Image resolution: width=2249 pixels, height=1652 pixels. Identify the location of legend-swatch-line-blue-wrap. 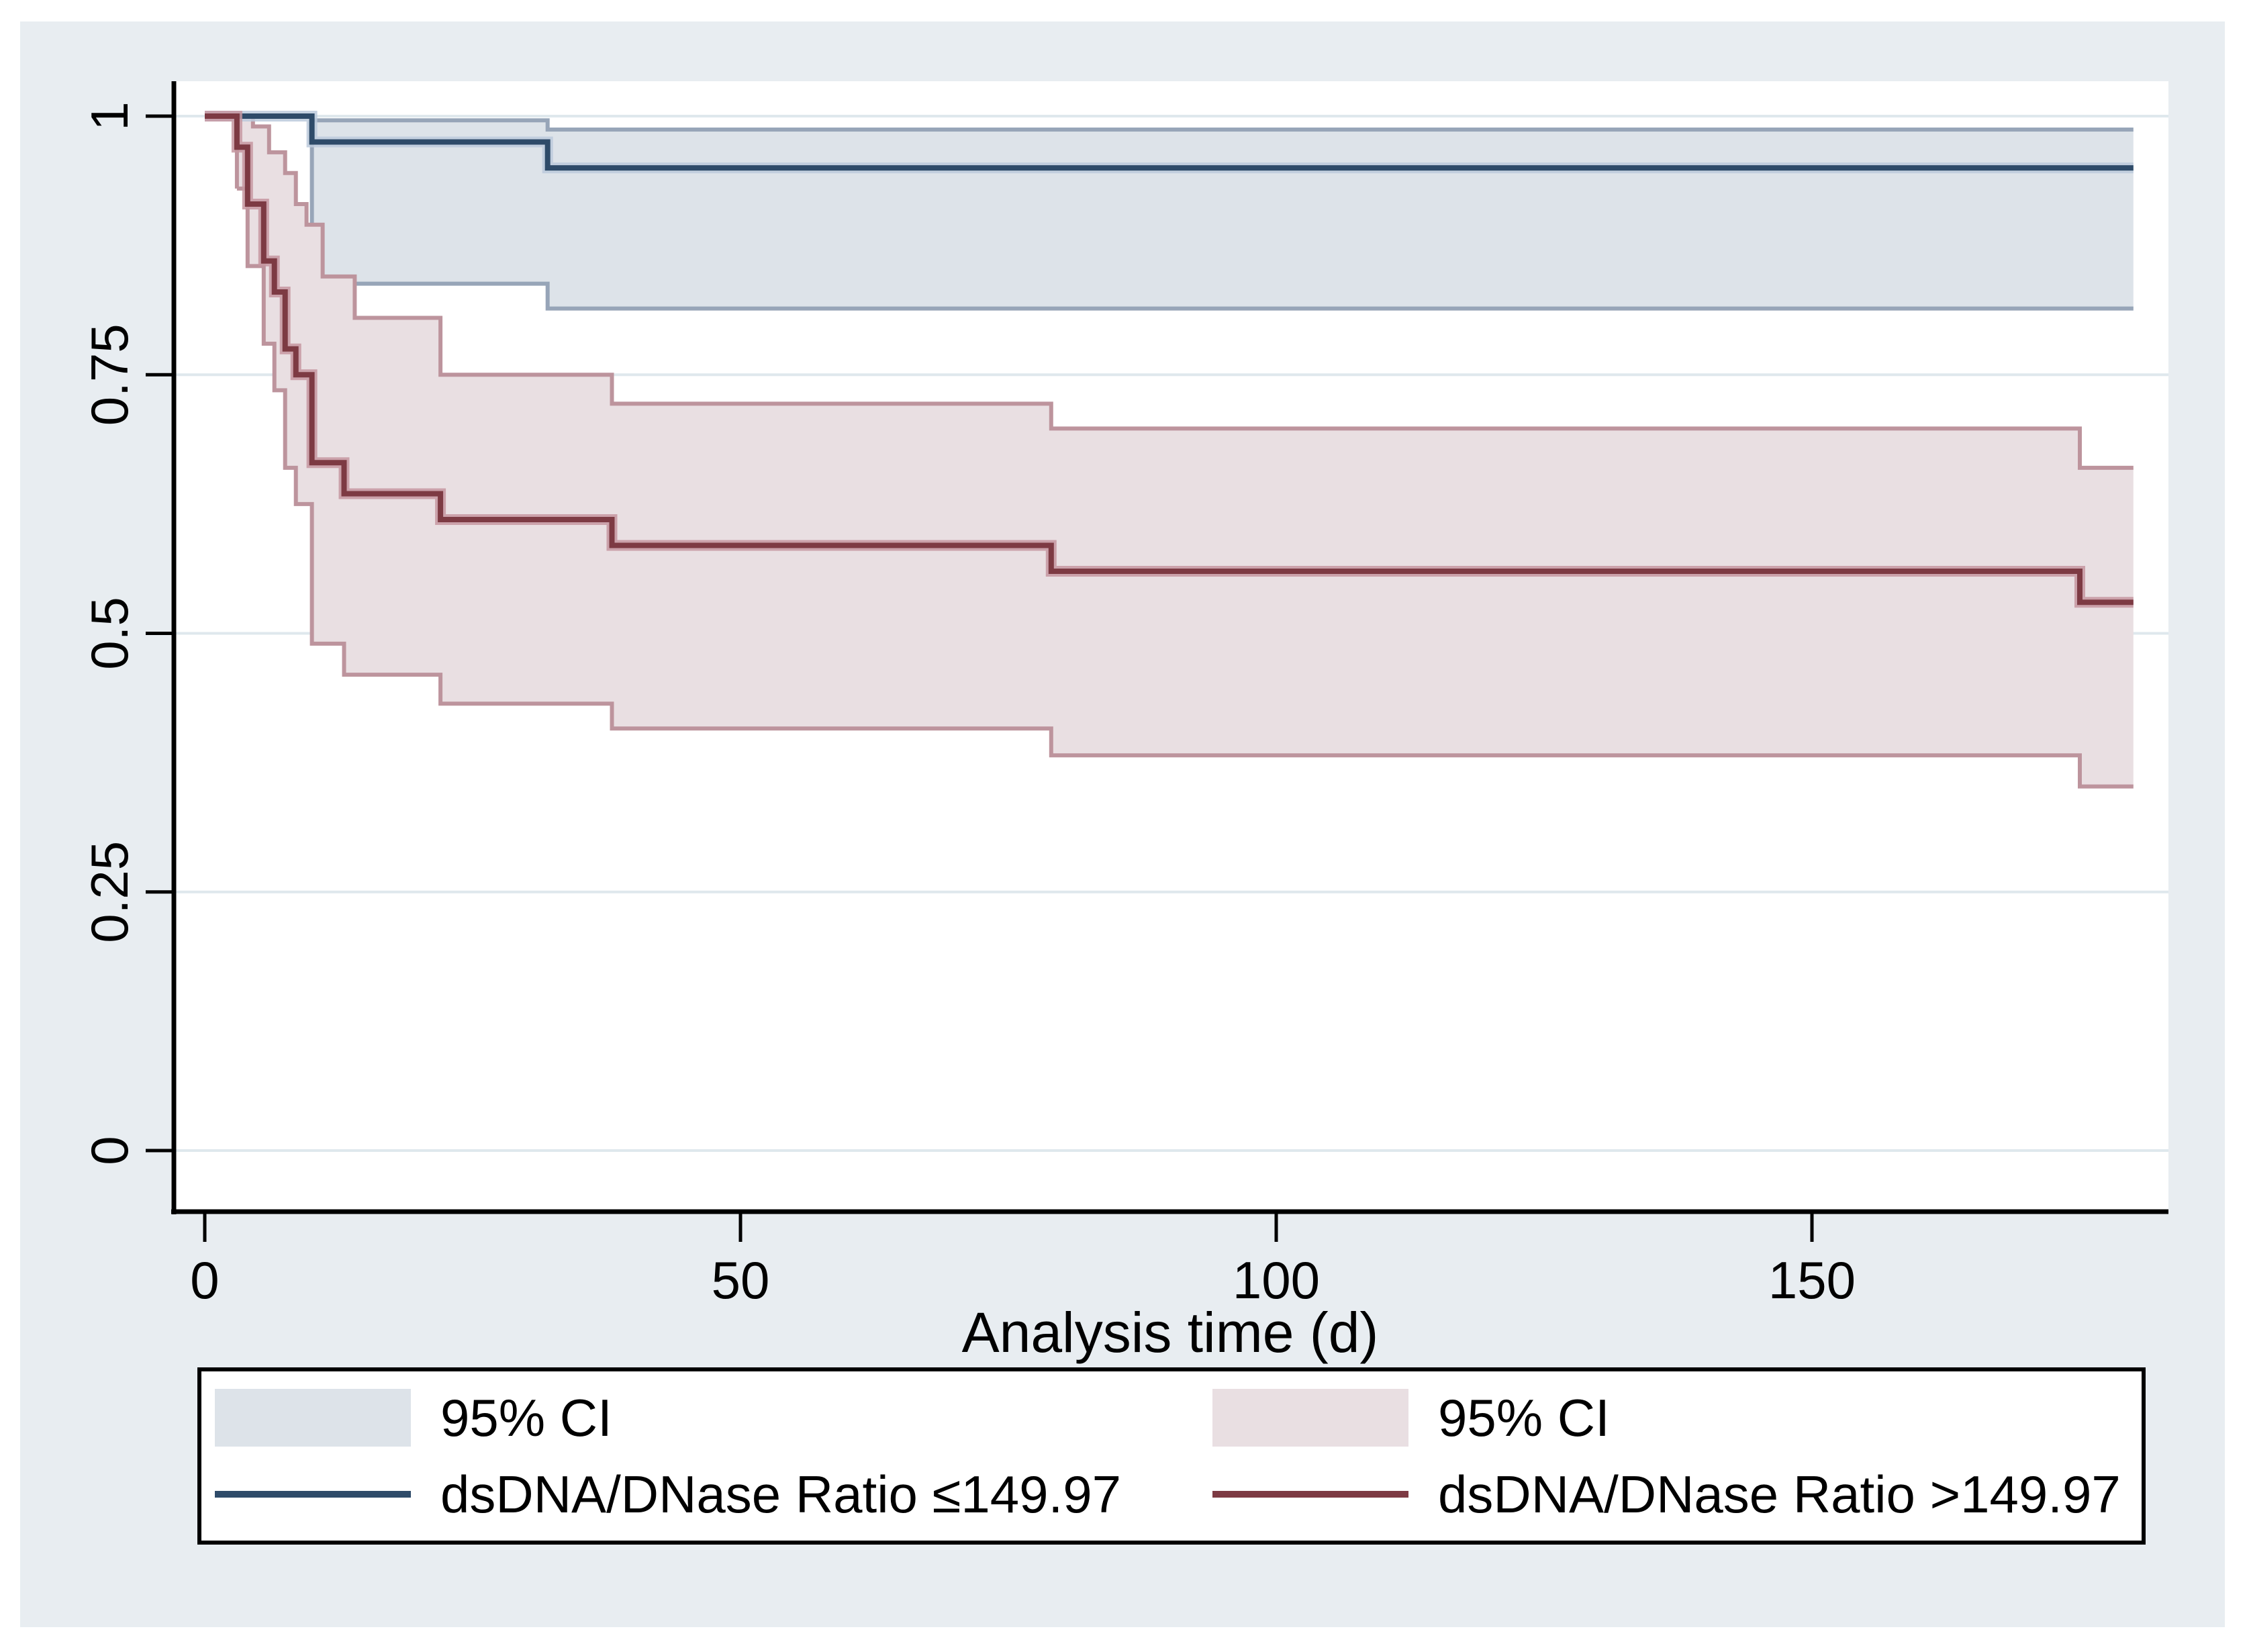
(313, 1494).